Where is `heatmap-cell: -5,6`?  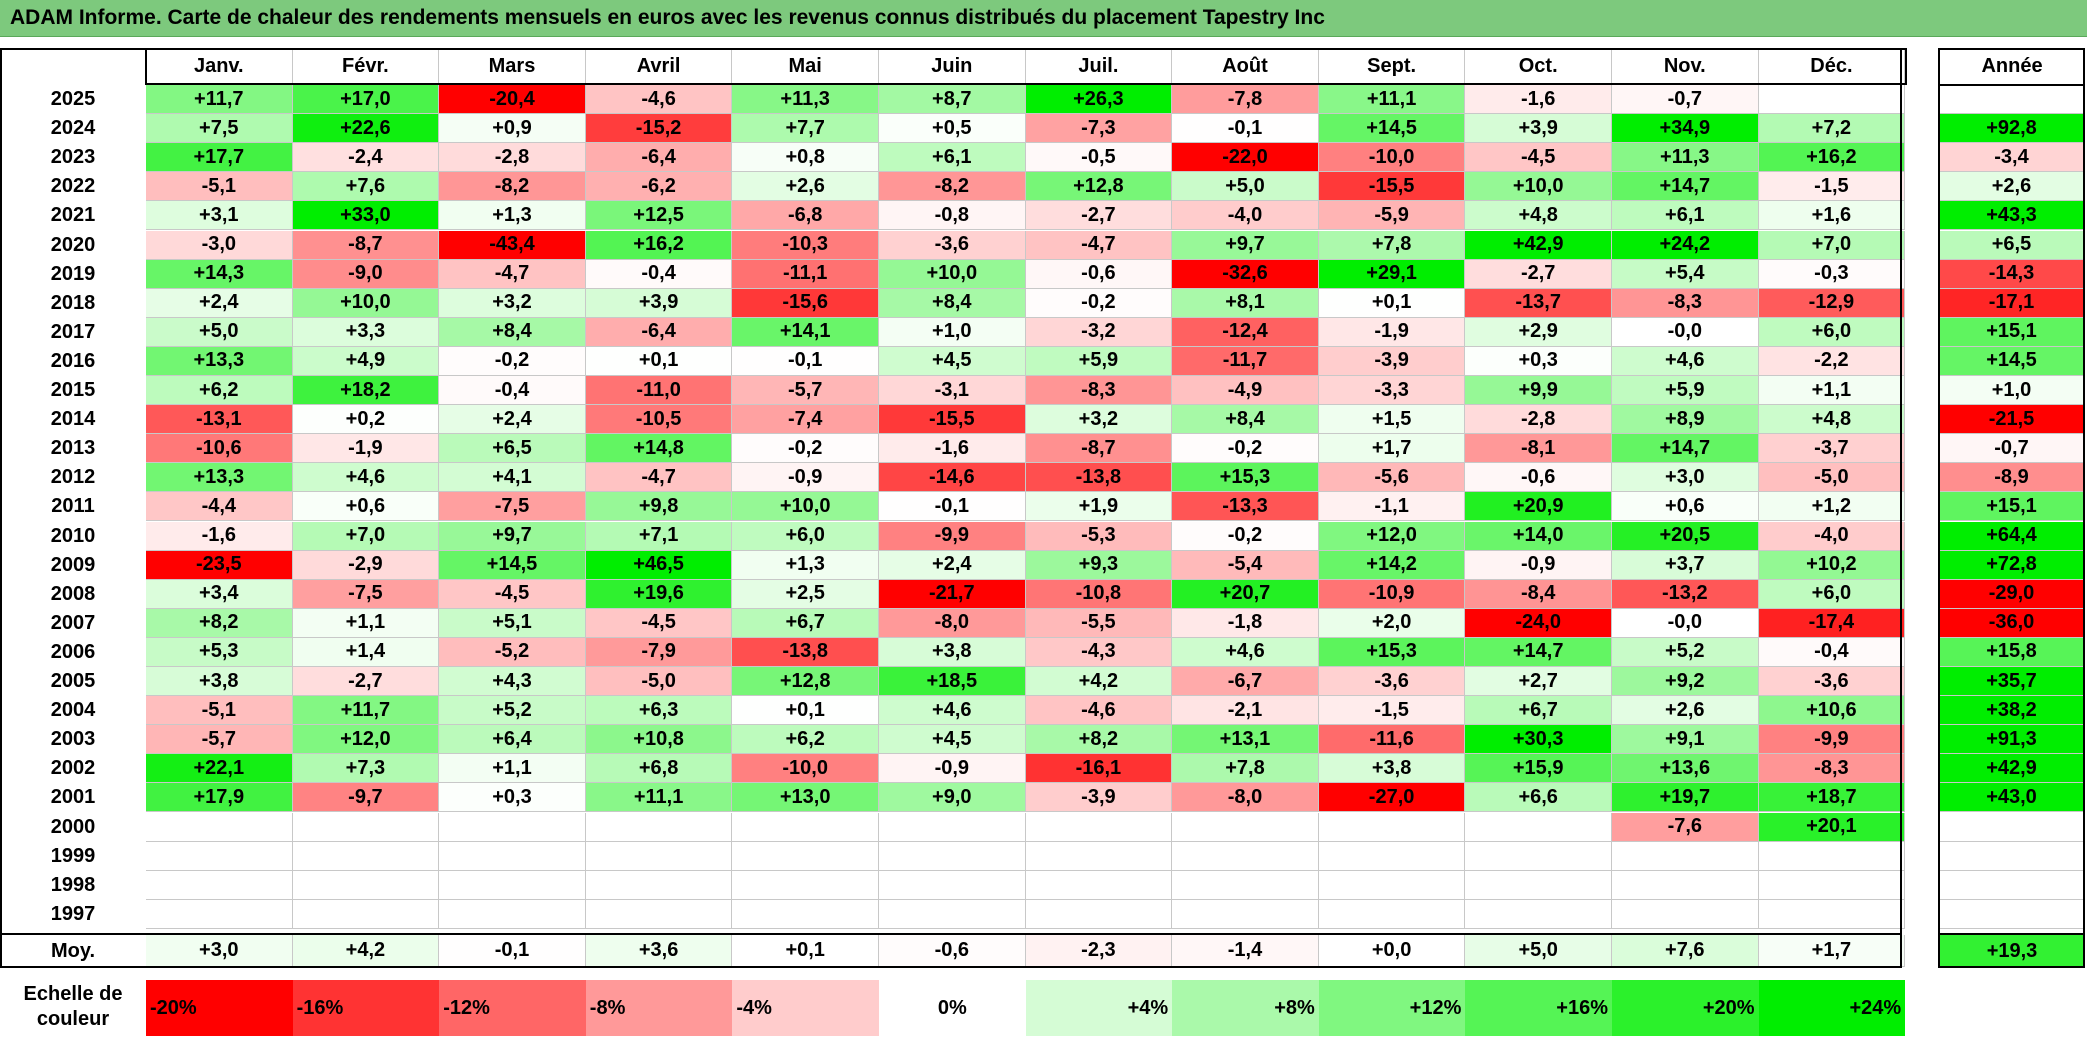
heatmap-cell: -5,6 is located at coordinates (1392, 478).